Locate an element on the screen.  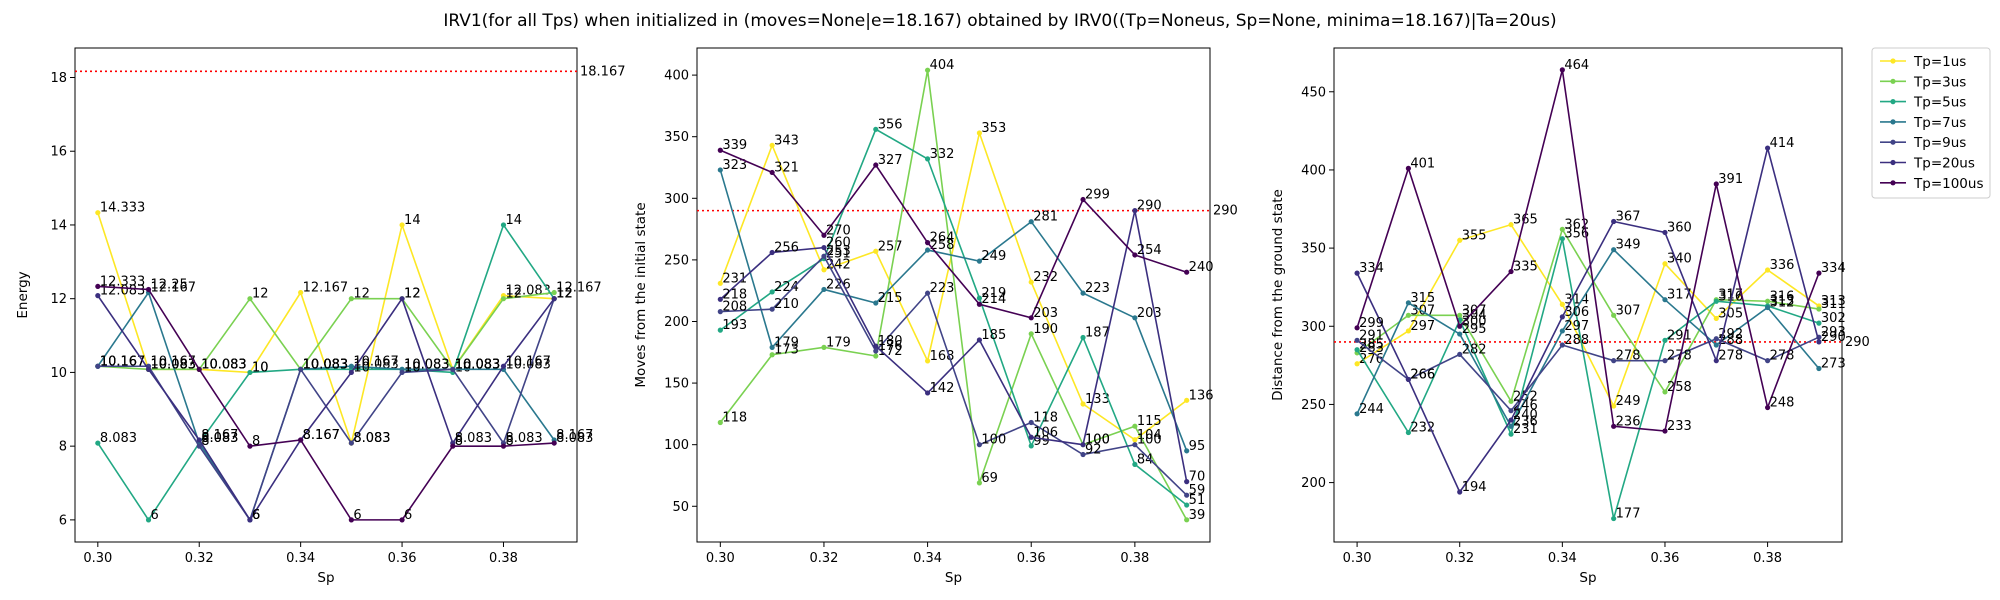
data-label: 193 is located at coordinates (734, 325).